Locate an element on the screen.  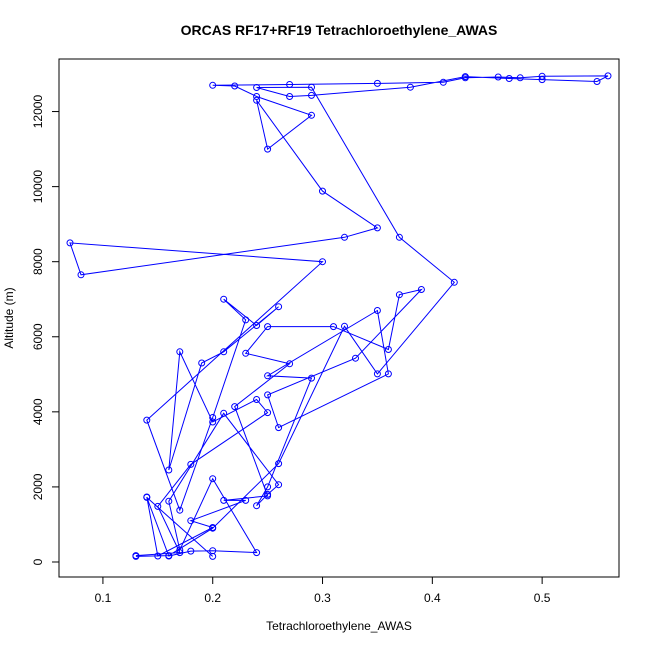
x-axis-label: Tetrachloroethylene_AWAS is located at coordinates (339, 626).